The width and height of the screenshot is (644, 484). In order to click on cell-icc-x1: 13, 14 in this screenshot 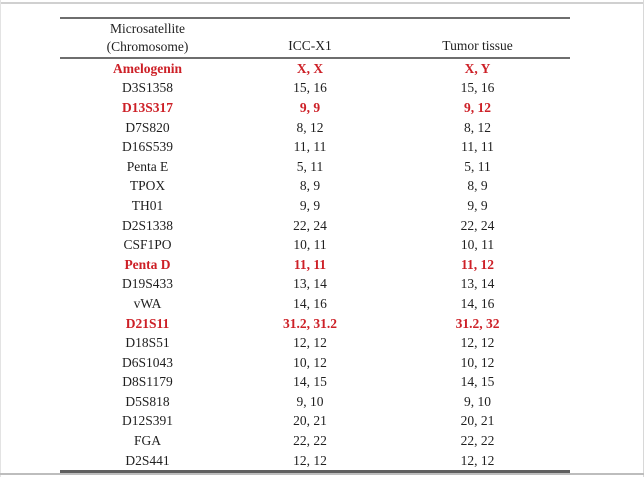, I will do `click(310, 284)`.